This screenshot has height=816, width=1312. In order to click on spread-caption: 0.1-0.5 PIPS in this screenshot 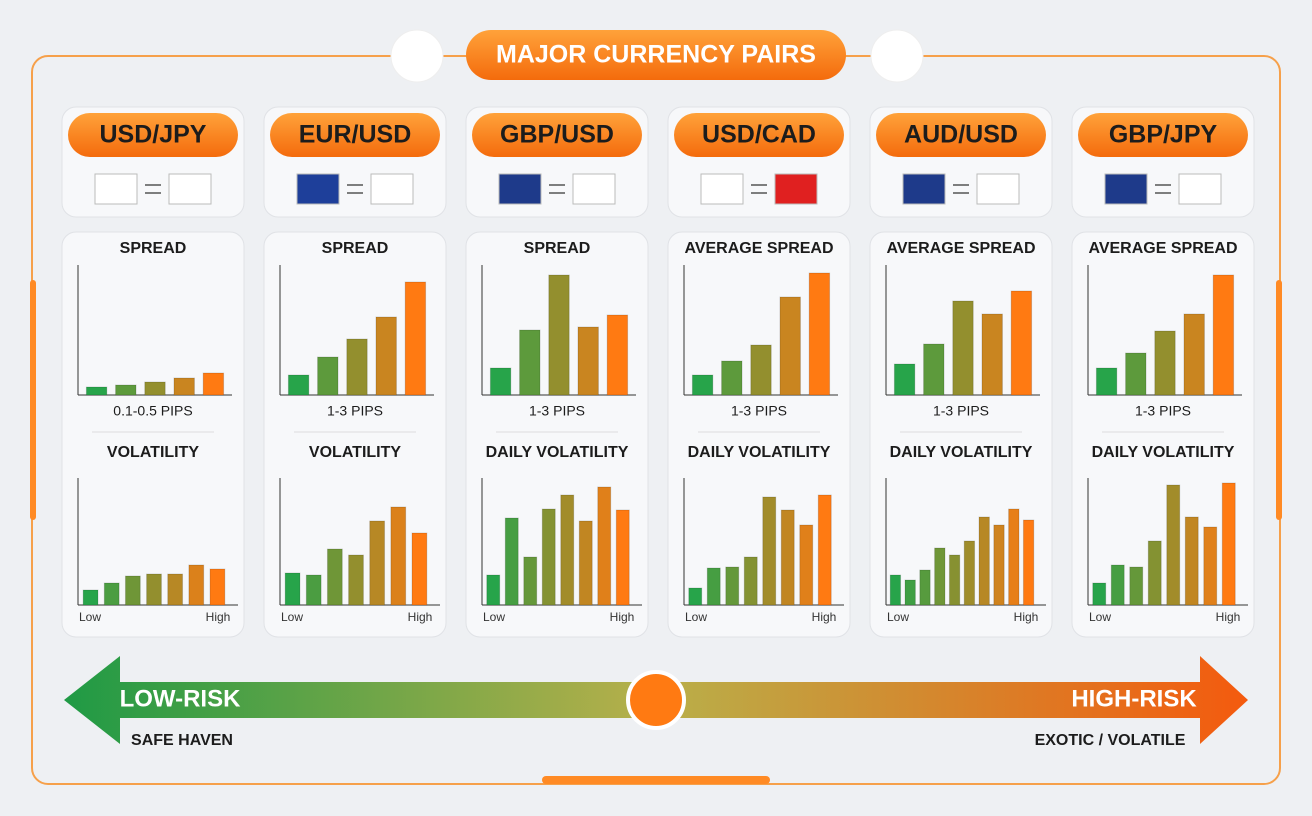, I will do `click(152, 411)`.